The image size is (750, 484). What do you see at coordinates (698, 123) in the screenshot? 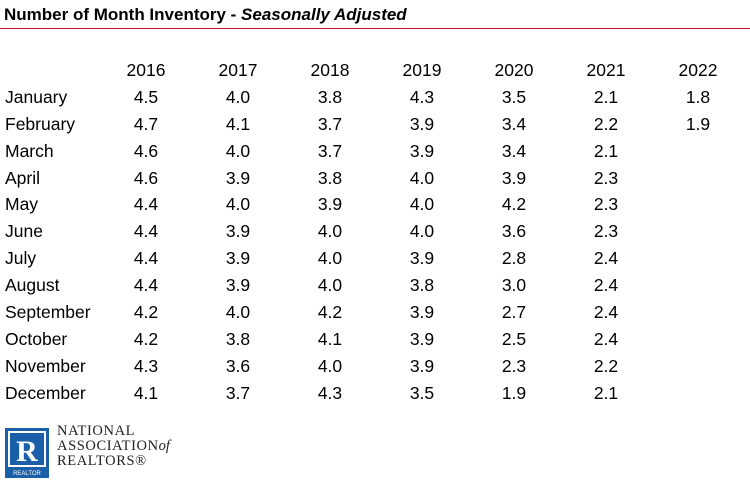
I see `inventory-value-cell: 1.9` at bounding box center [698, 123].